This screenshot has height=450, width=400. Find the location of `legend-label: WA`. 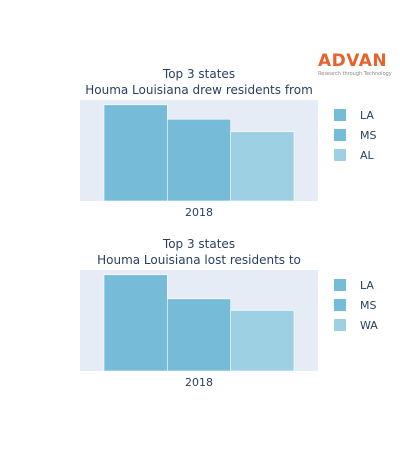

legend-label: WA is located at coordinates (369, 325).